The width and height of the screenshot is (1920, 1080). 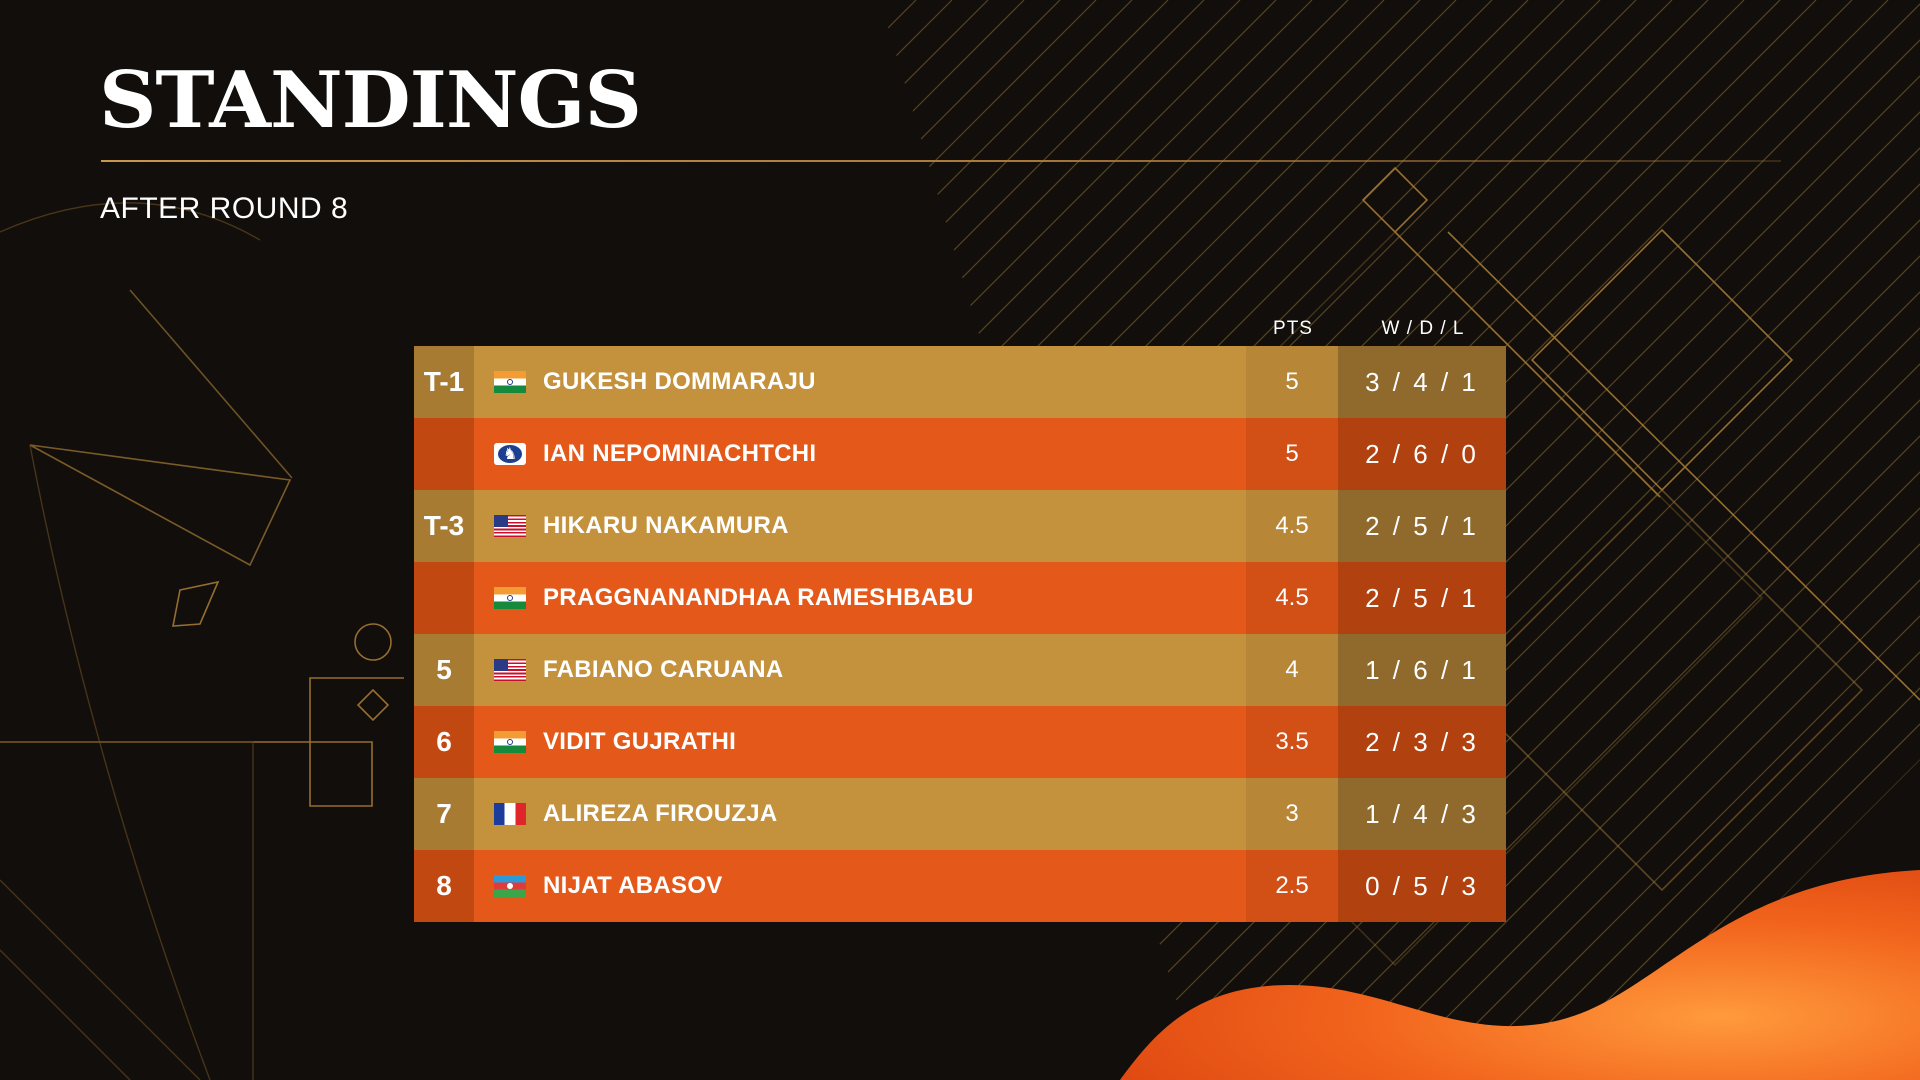 I want to click on player-name: PRAGGNANANDHAA RAMESHBABU, so click(x=758, y=597).